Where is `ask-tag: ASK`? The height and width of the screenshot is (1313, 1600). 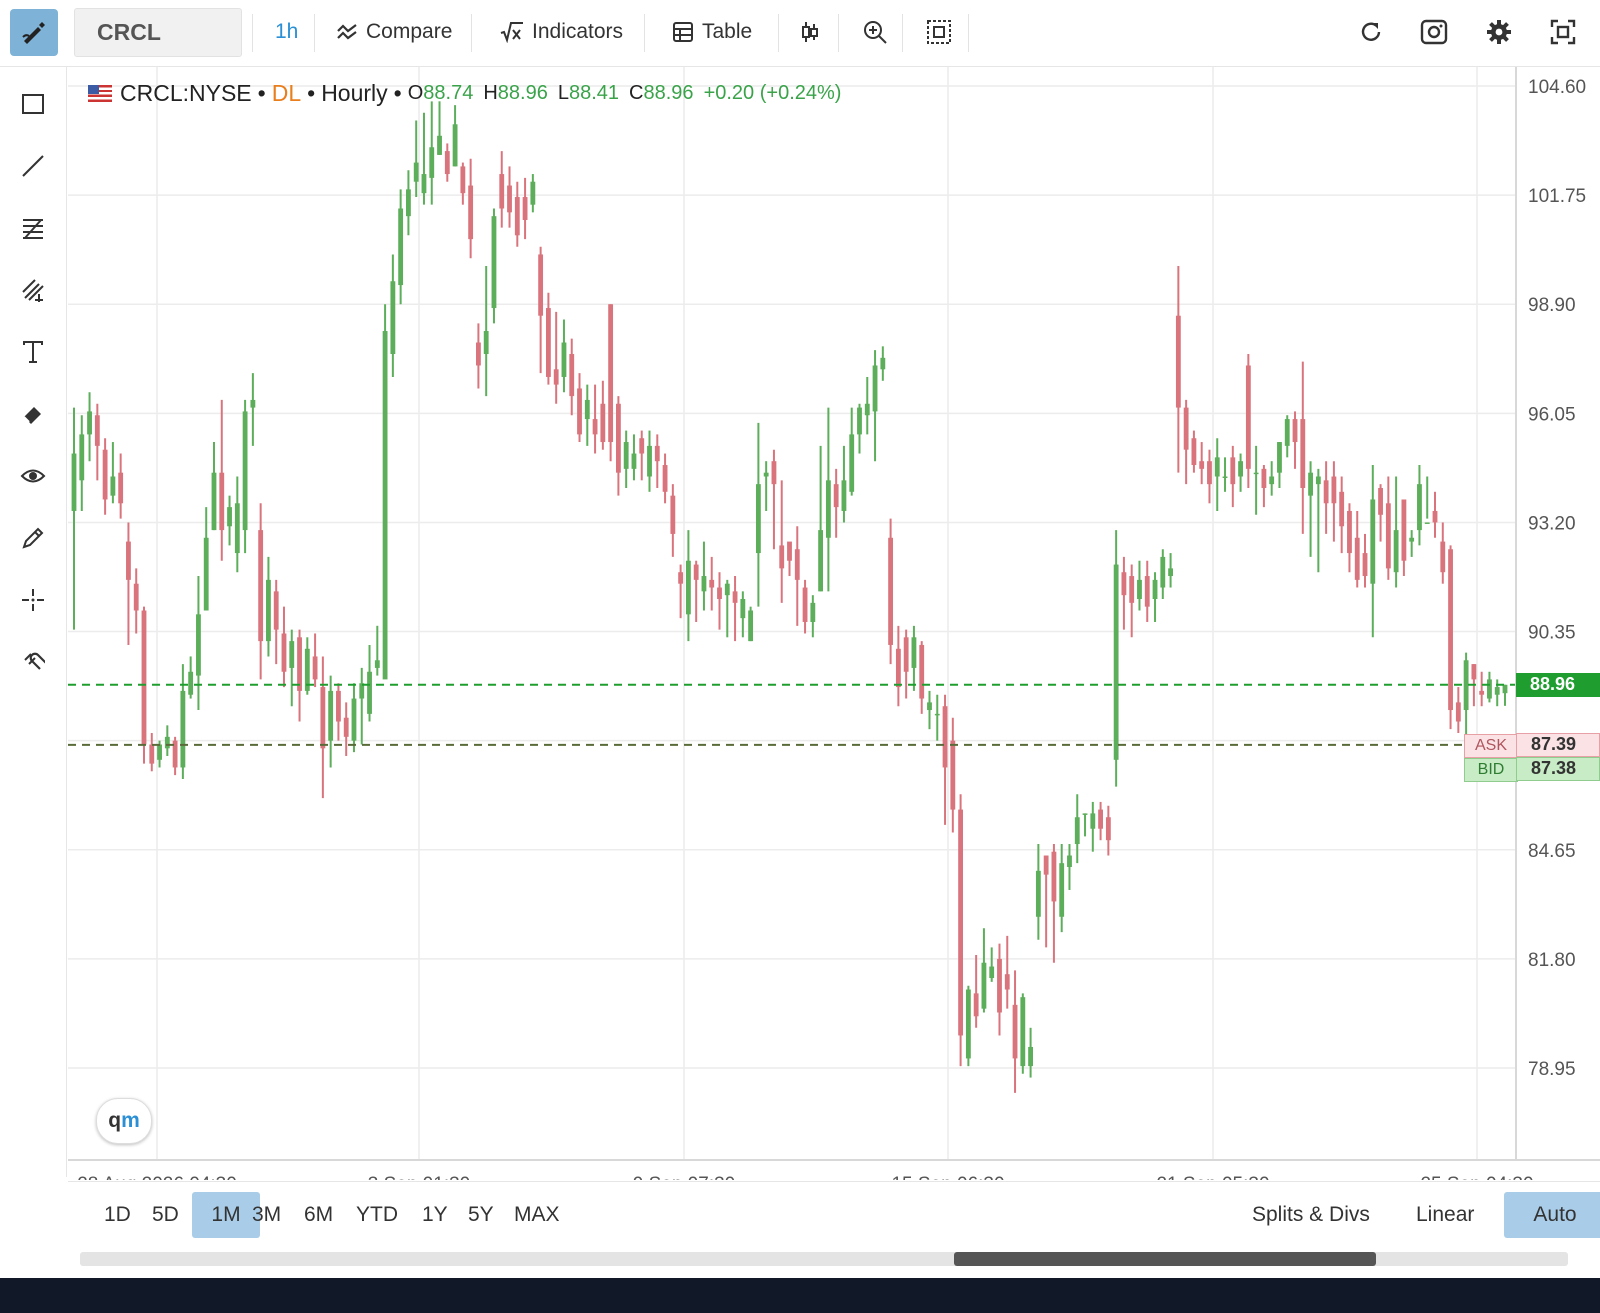
ask-tag: ASK is located at coordinates (1491, 745).